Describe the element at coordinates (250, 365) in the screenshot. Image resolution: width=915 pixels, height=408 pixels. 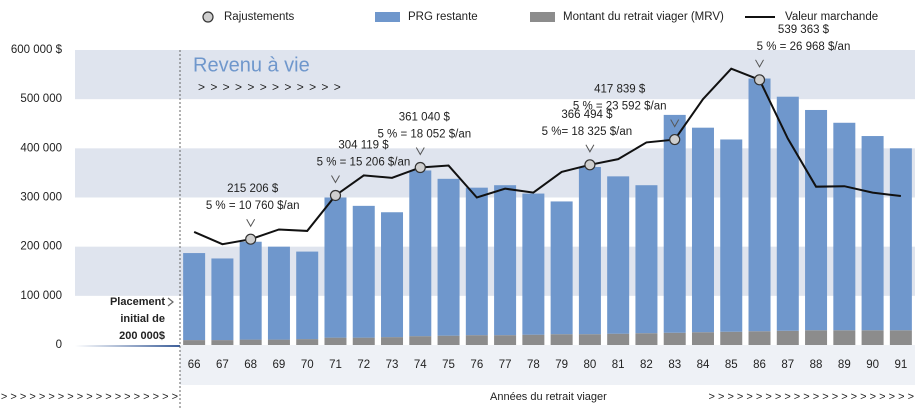
I see `x-tick-label: 68` at that location.